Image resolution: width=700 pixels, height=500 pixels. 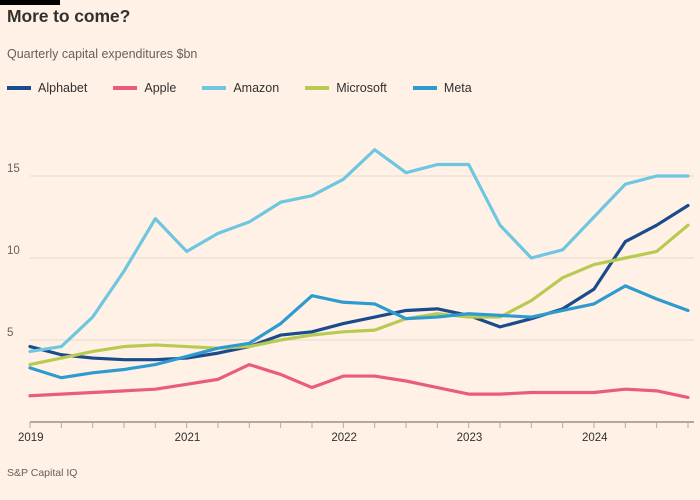 I want to click on legend-item-meta: Meta, so click(x=442, y=88).